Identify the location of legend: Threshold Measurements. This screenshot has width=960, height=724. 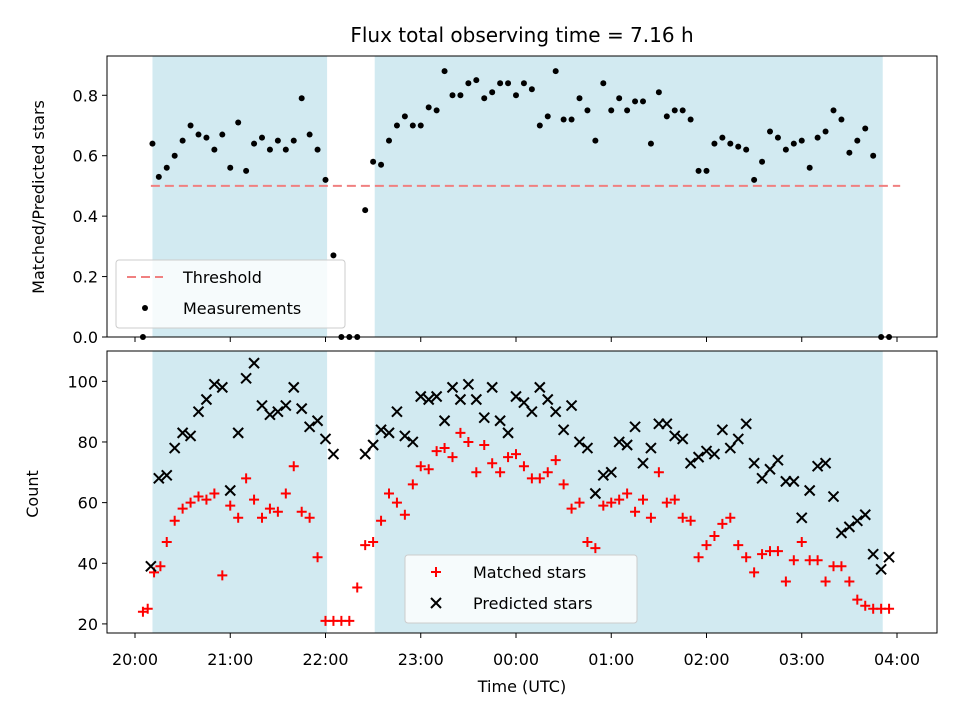
(230, 294).